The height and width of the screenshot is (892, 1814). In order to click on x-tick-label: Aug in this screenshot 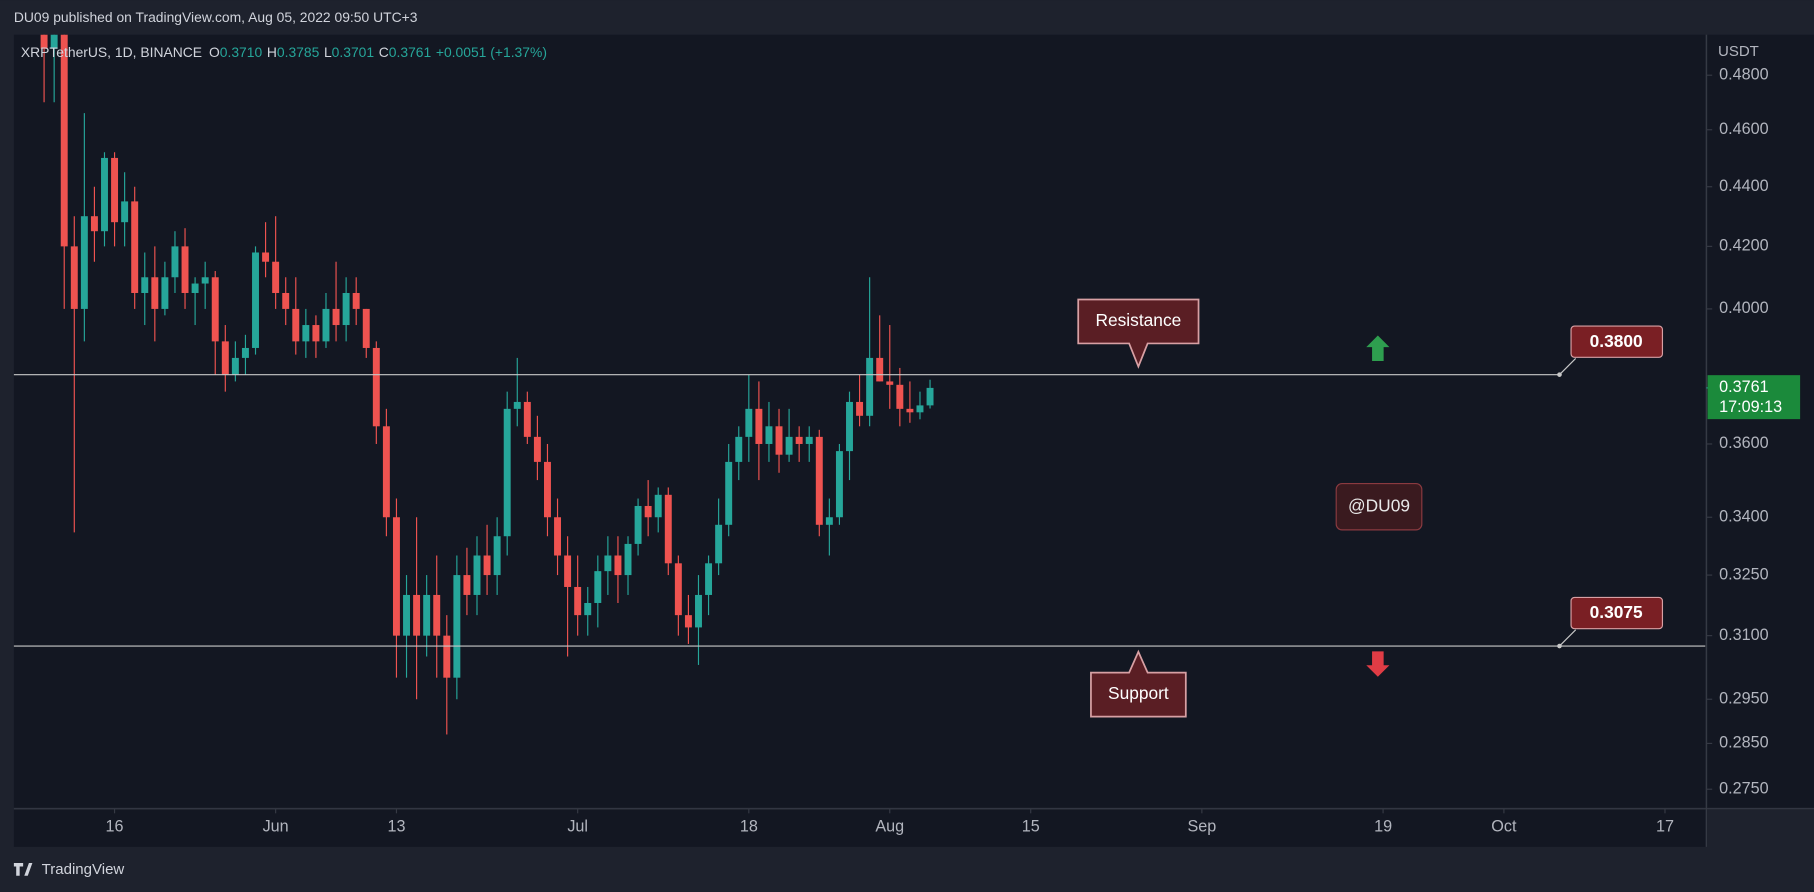, I will do `click(889, 826)`.